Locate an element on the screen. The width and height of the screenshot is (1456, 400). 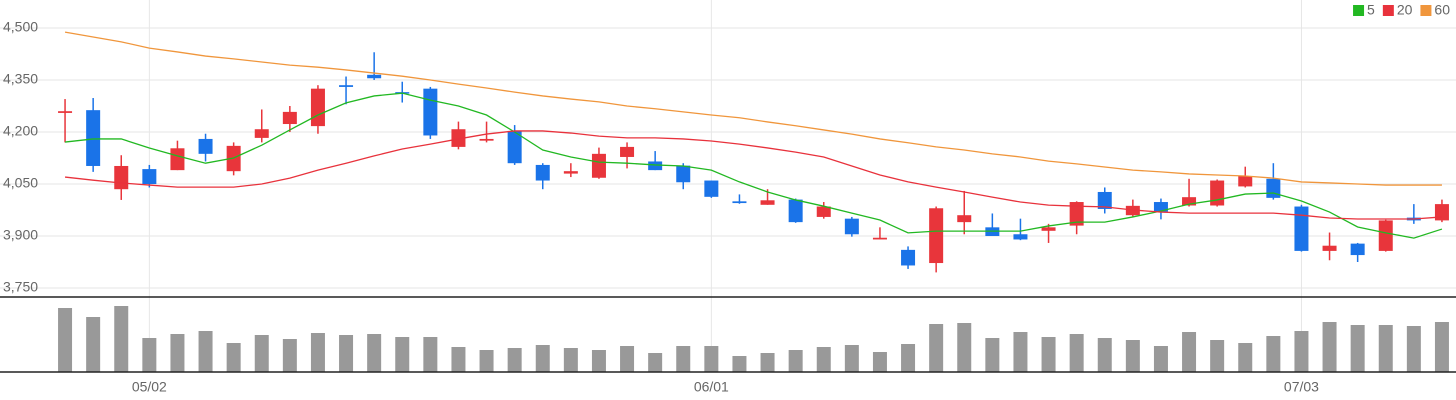
y-tick-label: 4,050 is located at coordinates (20, 183).